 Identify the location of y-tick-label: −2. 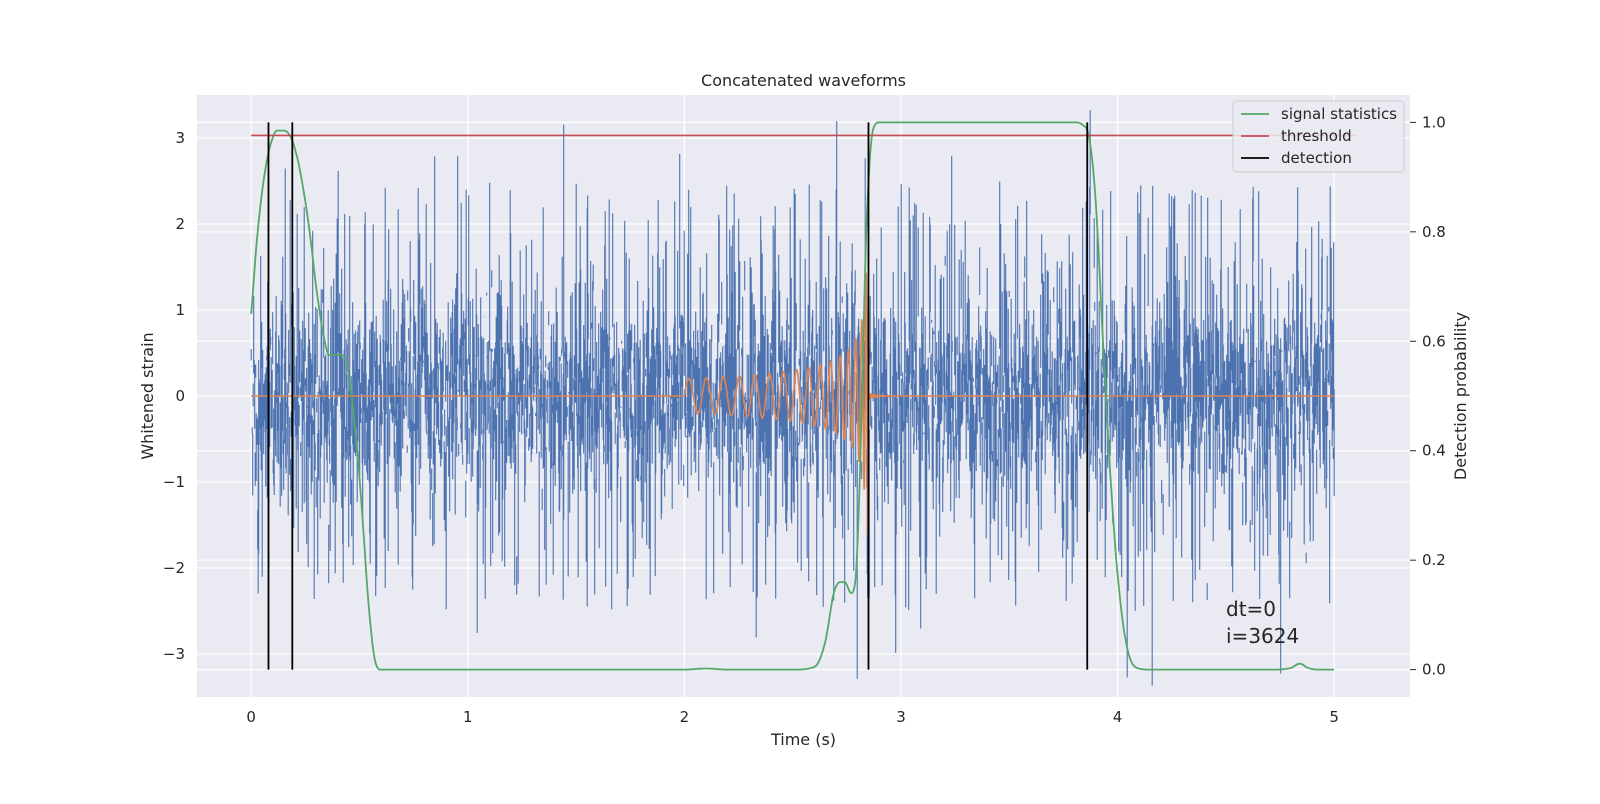
(174, 568).